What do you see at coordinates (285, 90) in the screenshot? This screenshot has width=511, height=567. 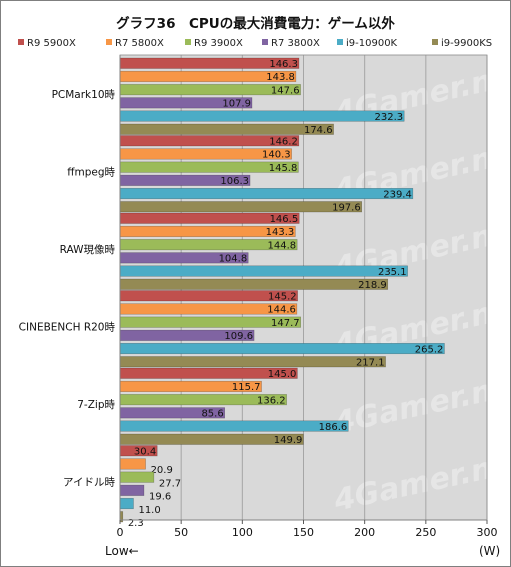 I see `data-label: 147.6` at bounding box center [285, 90].